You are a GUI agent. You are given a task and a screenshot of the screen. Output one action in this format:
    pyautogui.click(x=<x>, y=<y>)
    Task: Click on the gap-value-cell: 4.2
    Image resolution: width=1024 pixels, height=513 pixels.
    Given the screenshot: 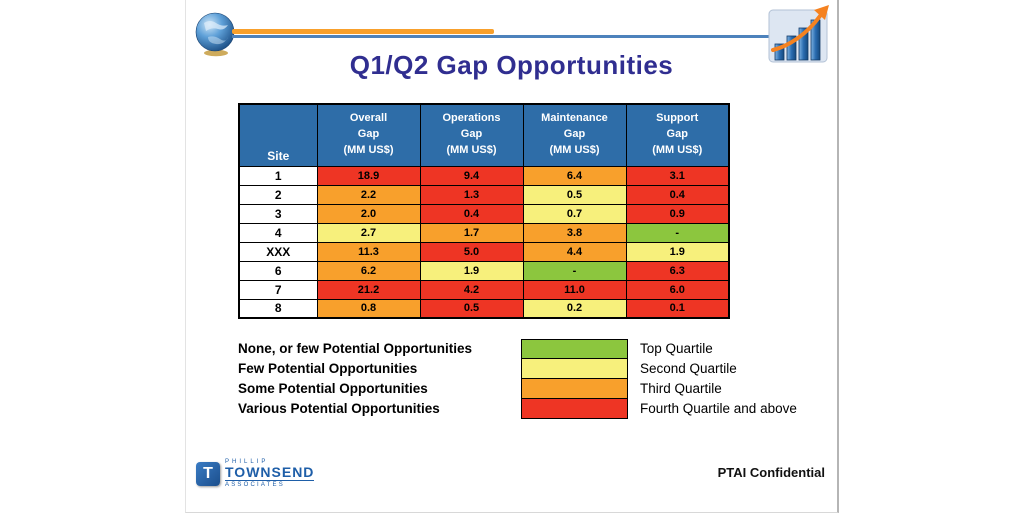 What is the action you would take?
    pyautogui.click(x=471, y=289)
    